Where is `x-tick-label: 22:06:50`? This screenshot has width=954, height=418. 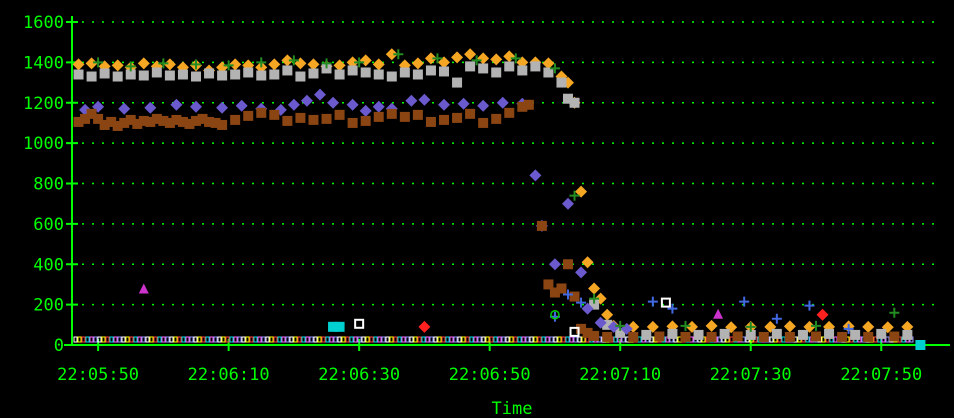
x-tick-label: 22:06:50 is located at coordinates (490, 375).